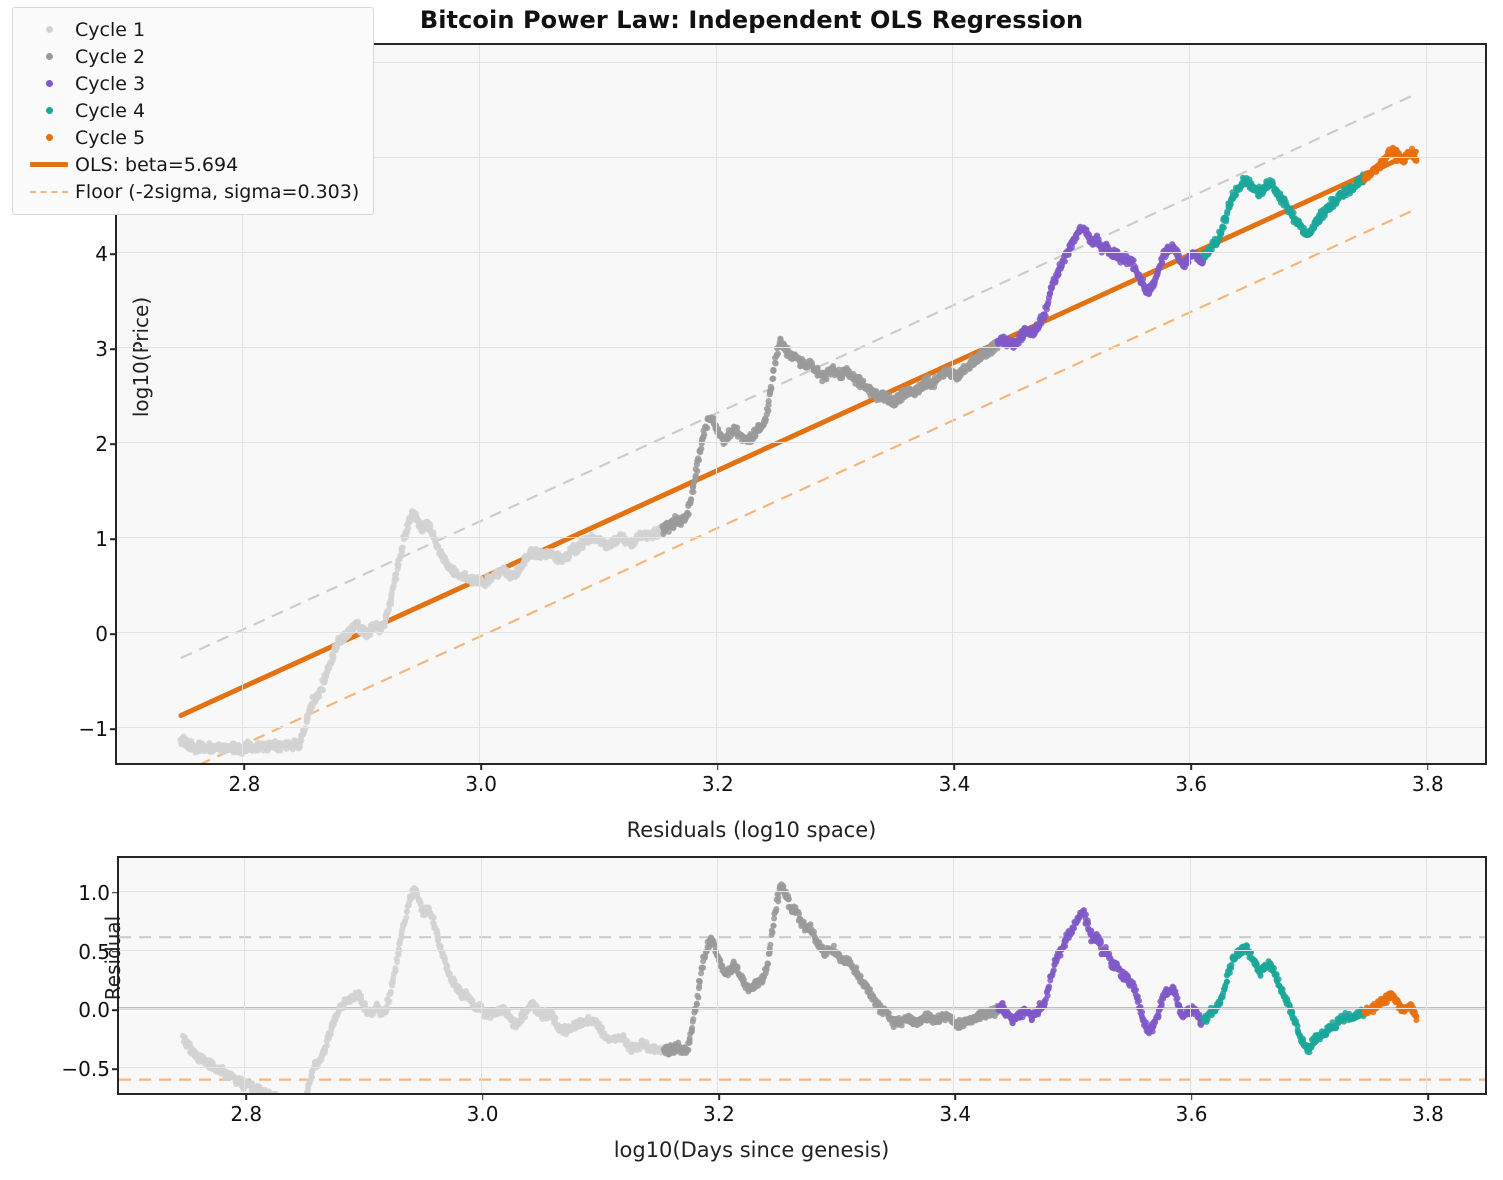 The width and height of the screenshot is (1503, 1180). What do you see at coordinates (1191, 1114) in the screenshot?
I see `residual-x-tick: 3.6` at bounding box center [1191, 1114].